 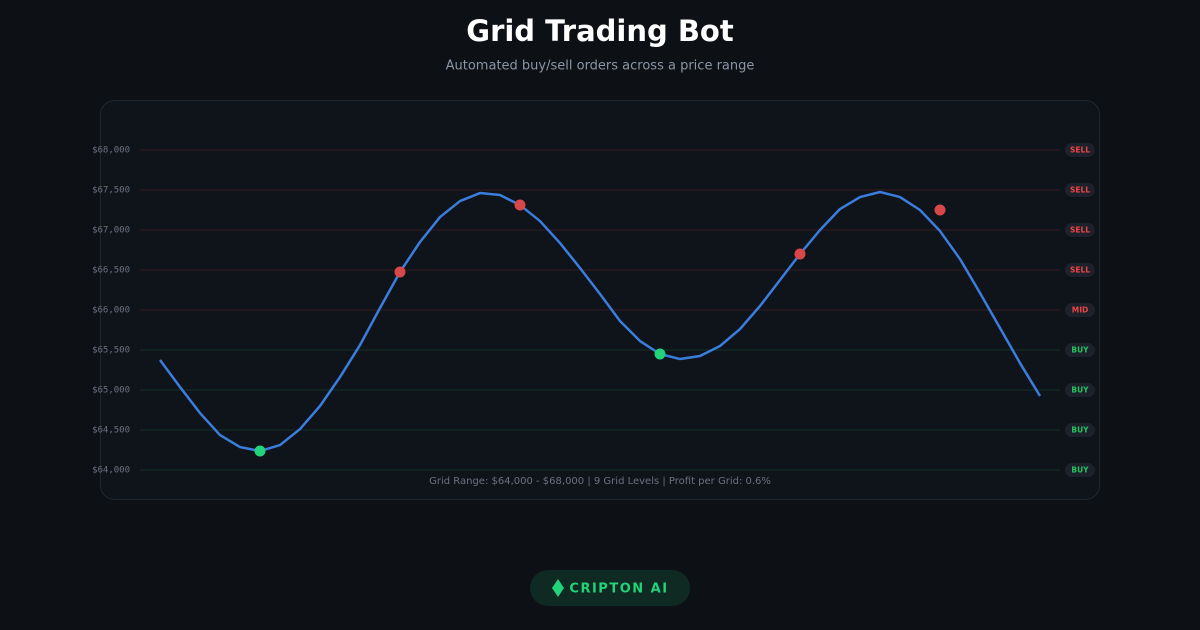 What do you see at coordinates (111, 191) in the screenshot?
I see `y-tick-label: $67,500` at bounding box center [111, 191].